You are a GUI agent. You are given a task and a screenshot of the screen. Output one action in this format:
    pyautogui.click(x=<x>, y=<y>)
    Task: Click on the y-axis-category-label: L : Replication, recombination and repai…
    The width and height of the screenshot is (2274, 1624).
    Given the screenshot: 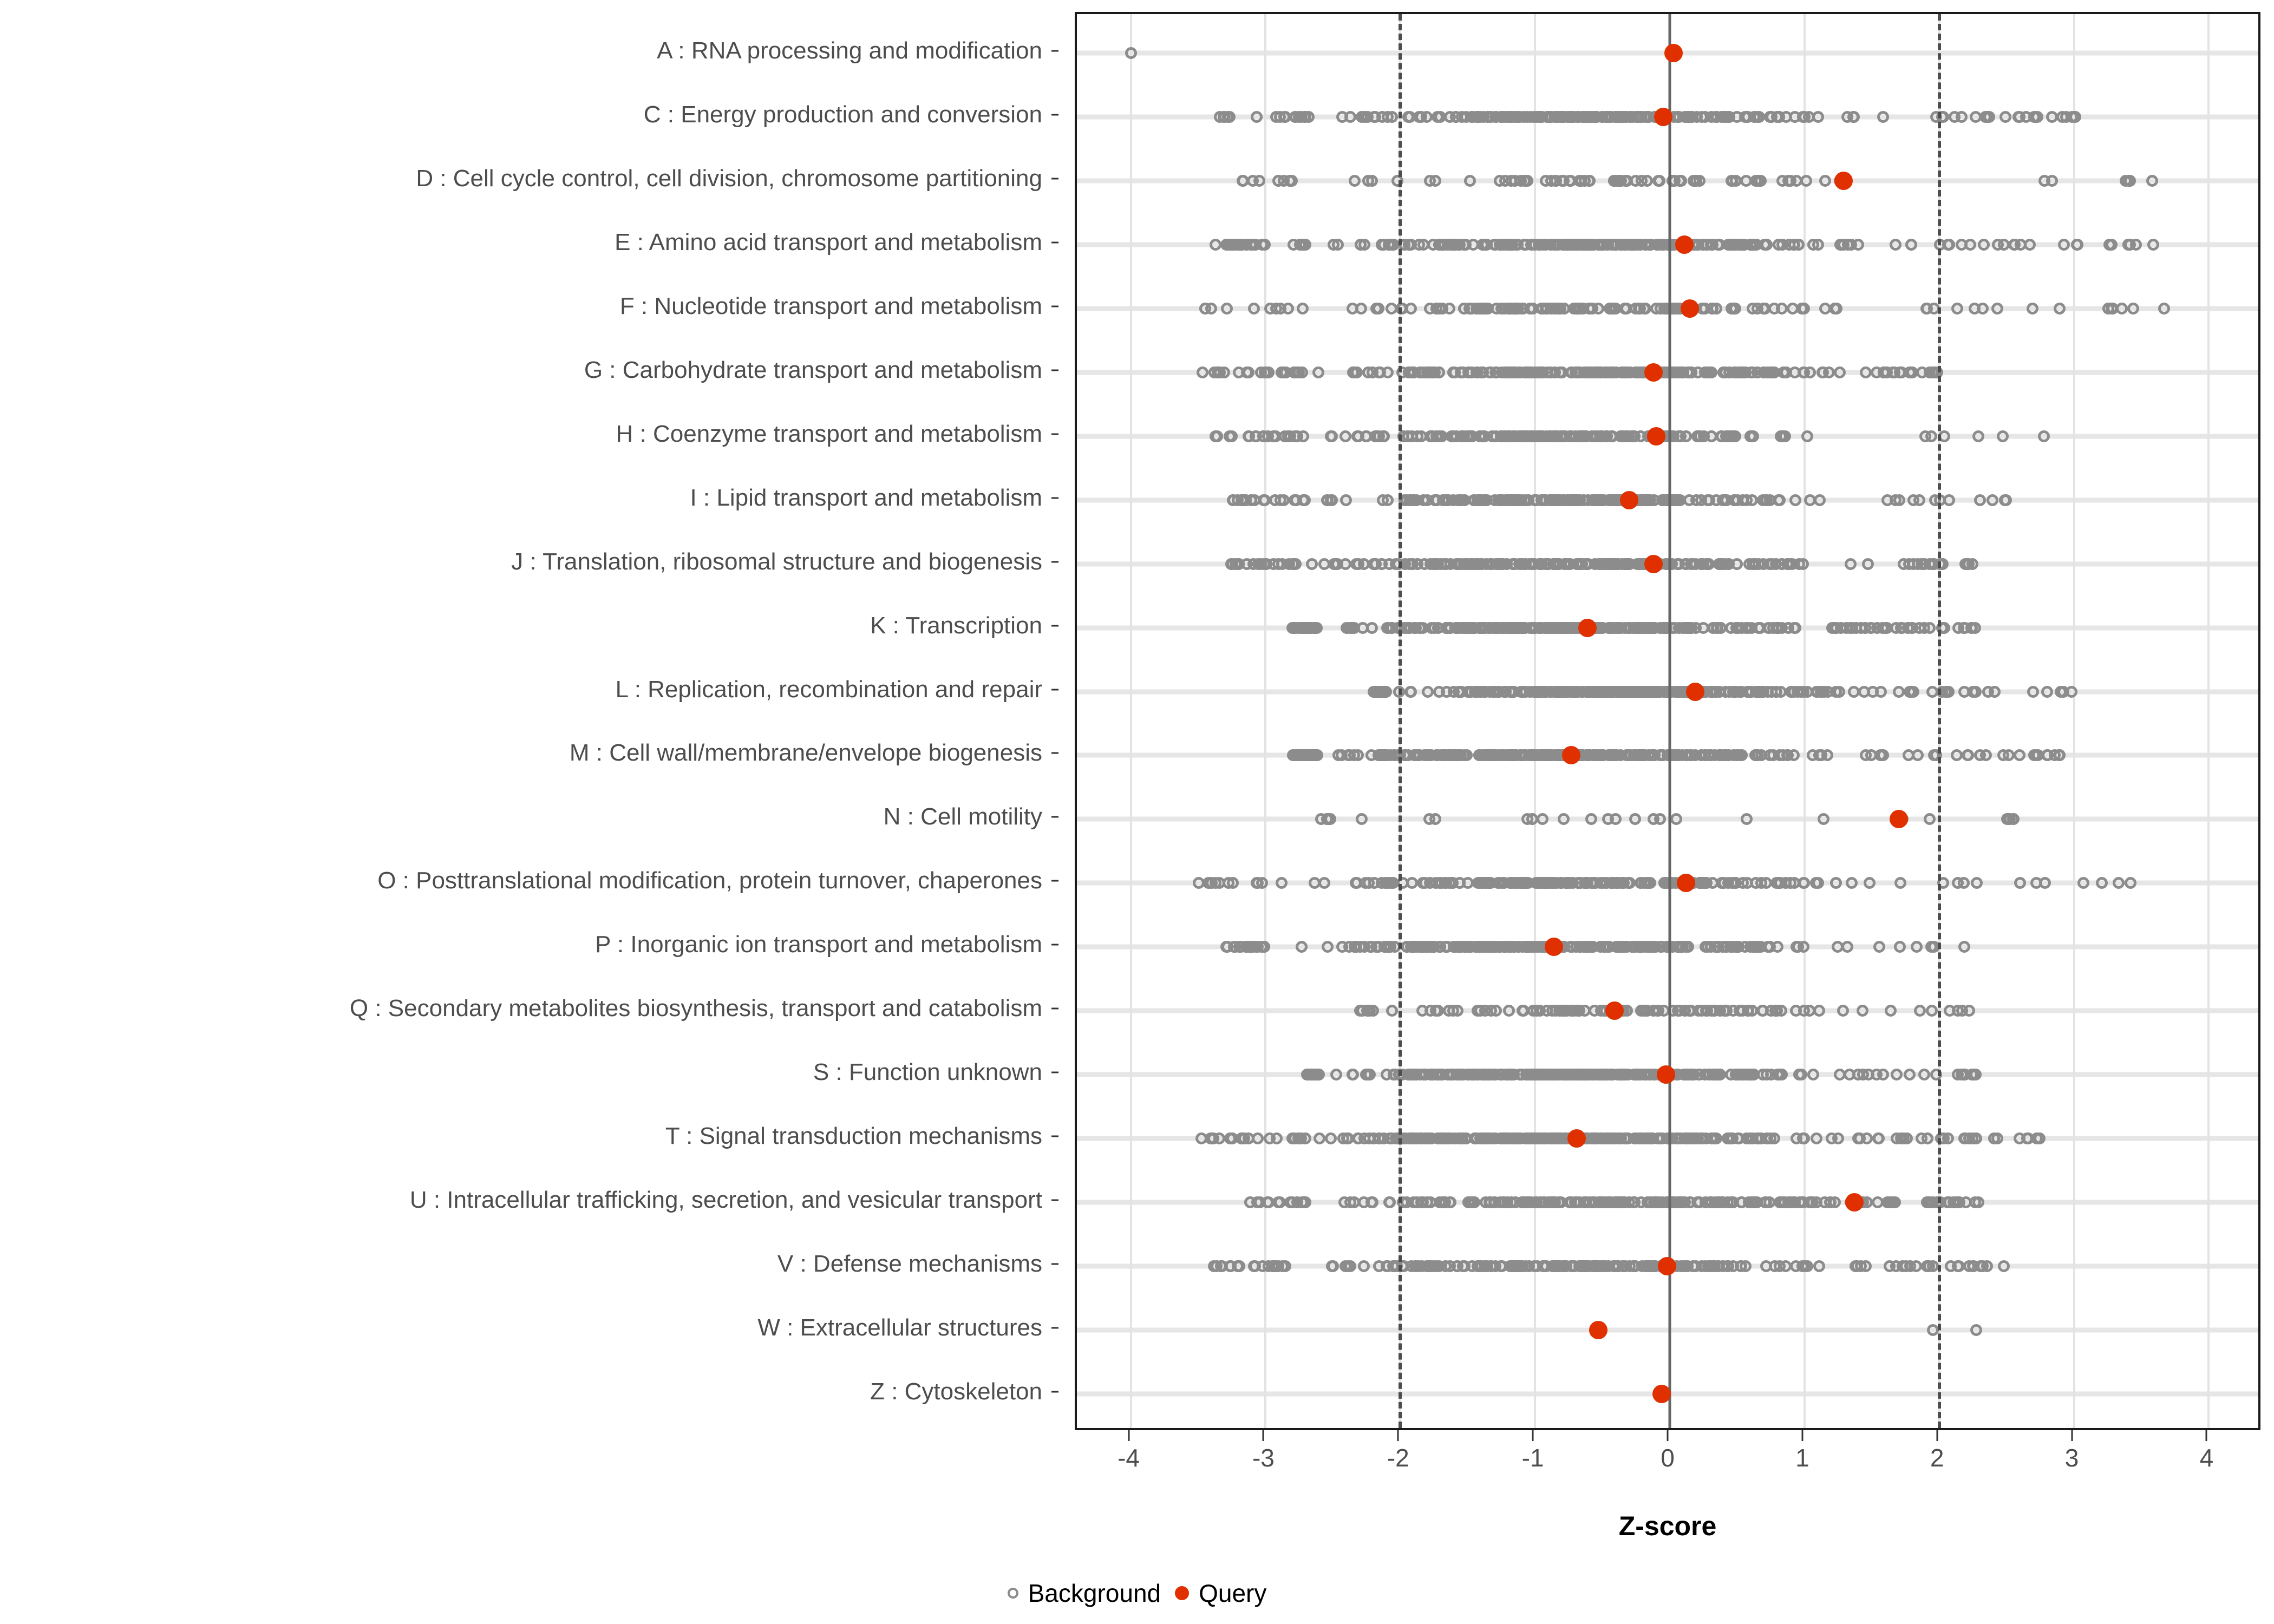 What is the action you would take?
    pyautogui.click(x=829, y=689)
    